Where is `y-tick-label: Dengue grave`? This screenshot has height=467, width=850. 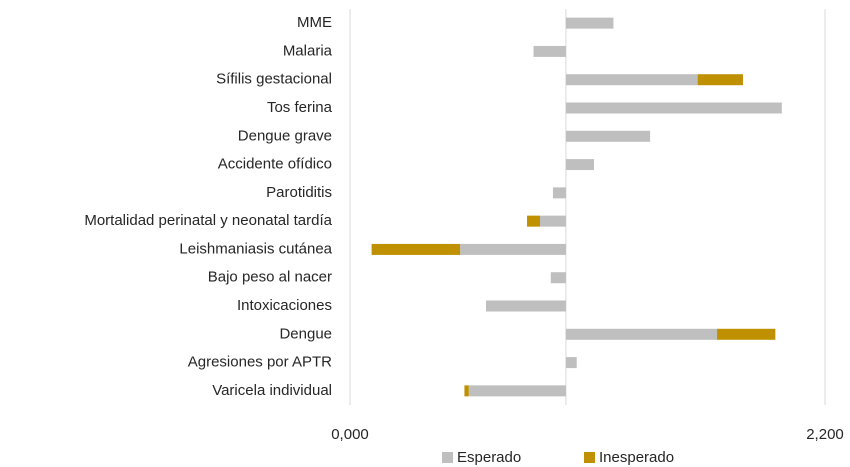 y-tick-label: Dengue grave is located at coordinates (285, 135).